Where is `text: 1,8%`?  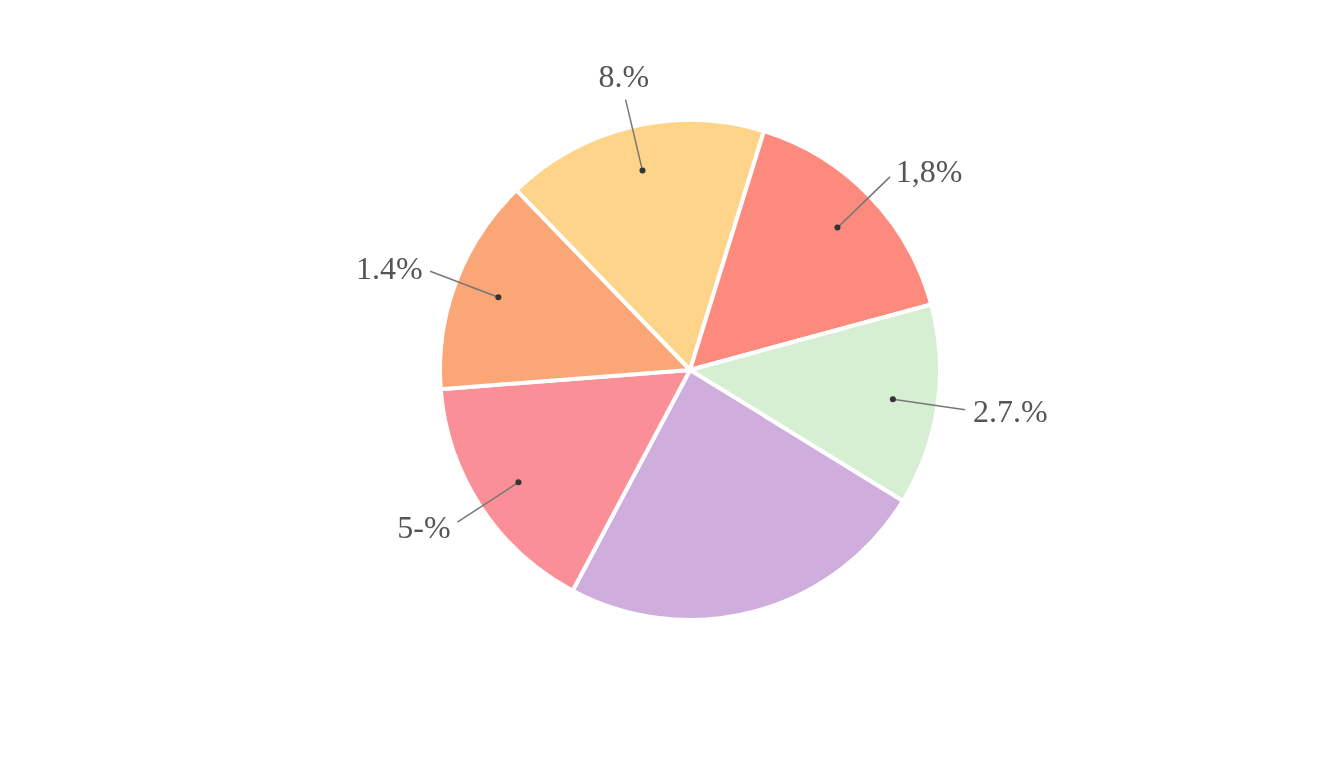 text: 1,8% is located at coordinates (929, 171).